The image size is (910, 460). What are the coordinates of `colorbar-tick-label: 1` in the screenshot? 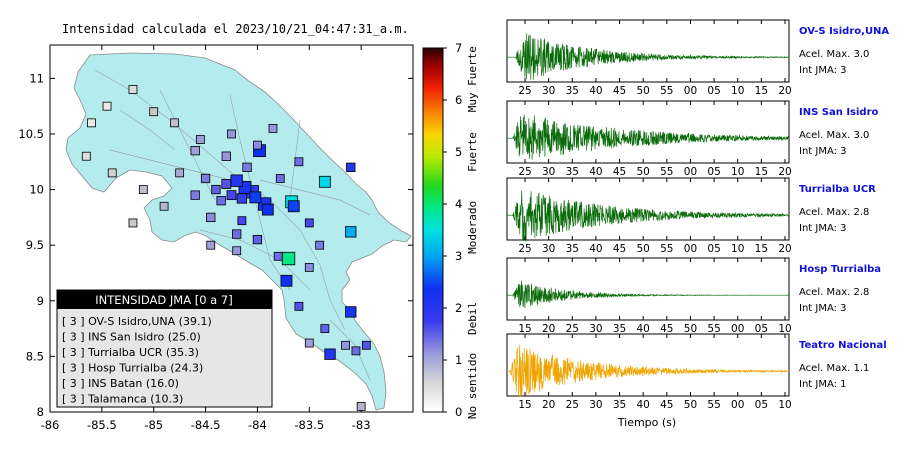 It's located at (458, 360).